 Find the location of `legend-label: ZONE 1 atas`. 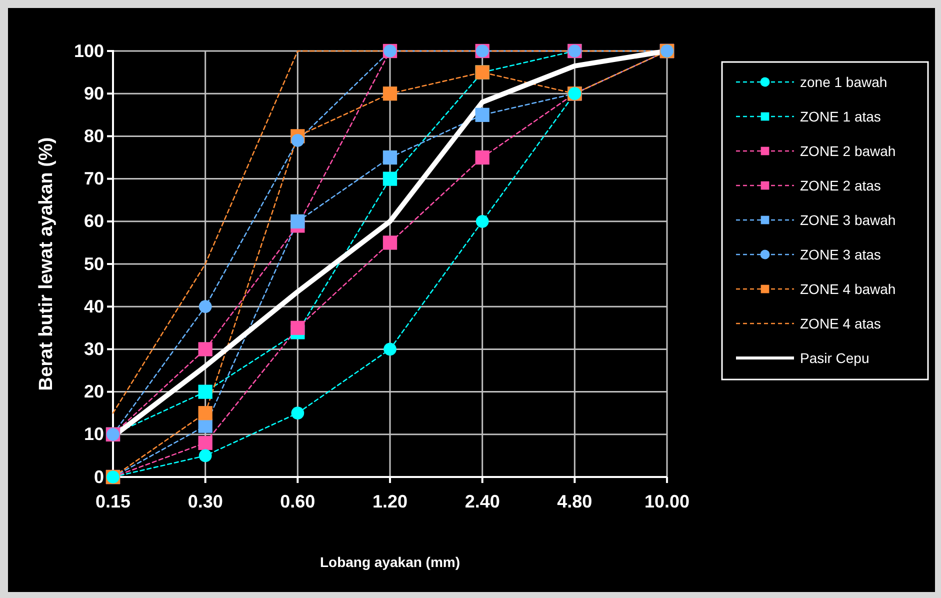

legend-label: ZONE 1 atas is located at coordinates (840, 116).